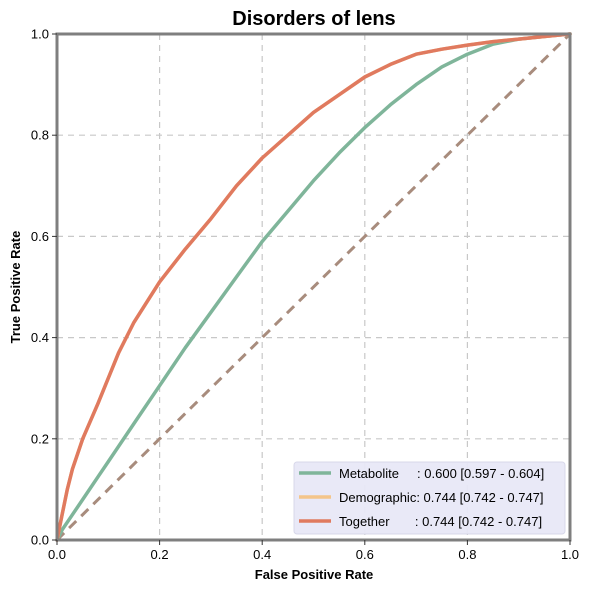  I want to click on y-tick-label: 0.8, so click(40, 135).